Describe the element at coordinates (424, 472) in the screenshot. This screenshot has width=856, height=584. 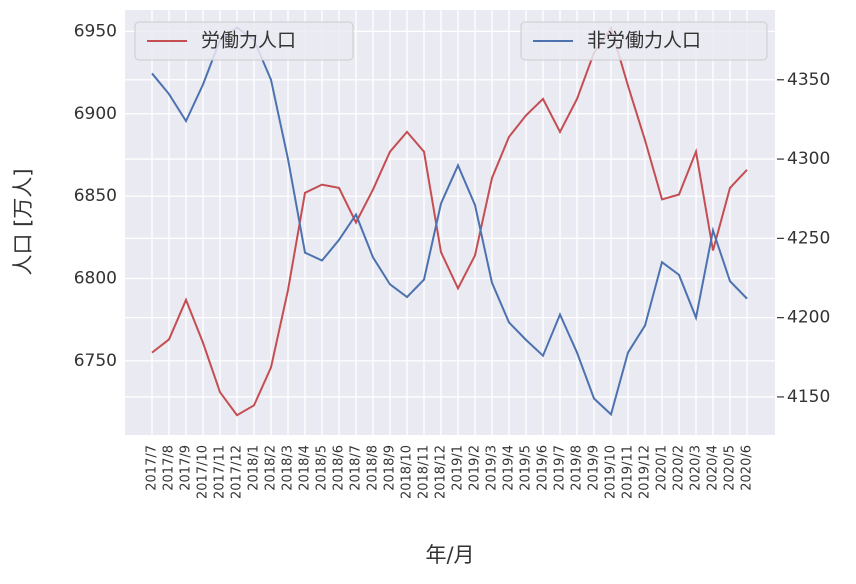
I see `x-tick-label: 2018/11` at that location.